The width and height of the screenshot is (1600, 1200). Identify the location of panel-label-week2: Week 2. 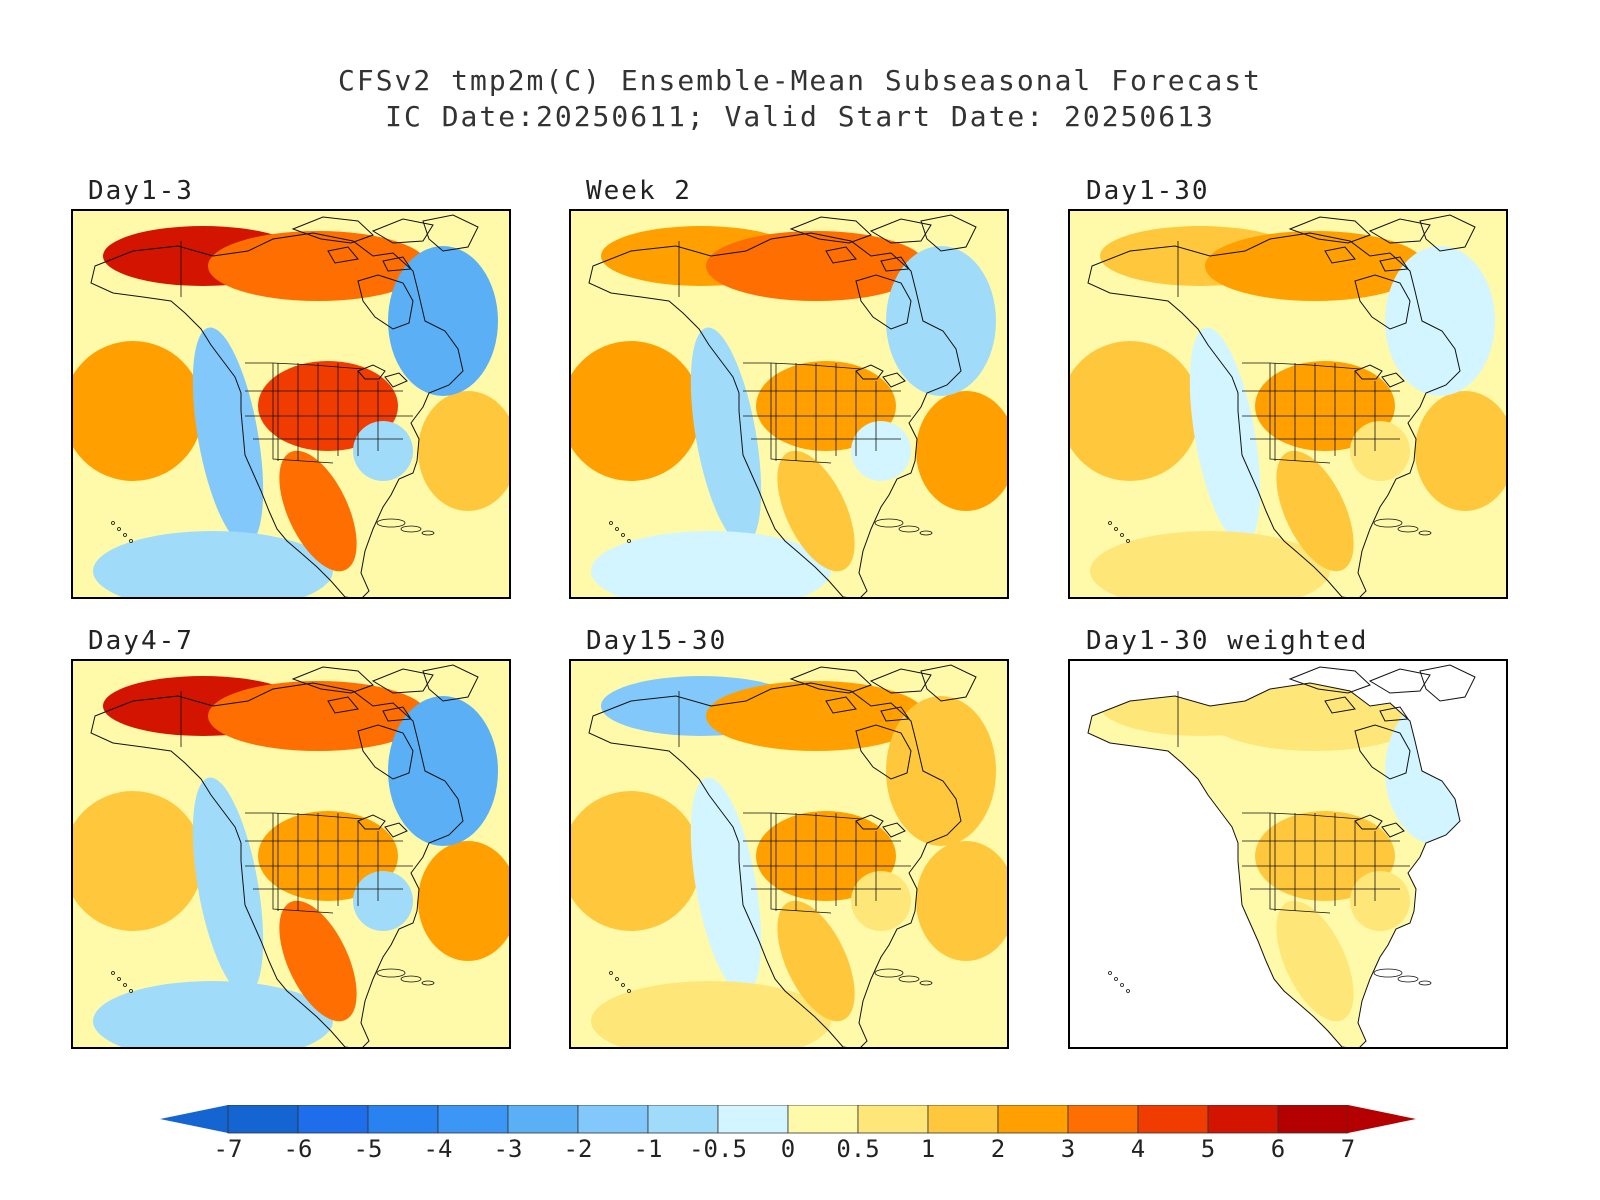
(639, 191).